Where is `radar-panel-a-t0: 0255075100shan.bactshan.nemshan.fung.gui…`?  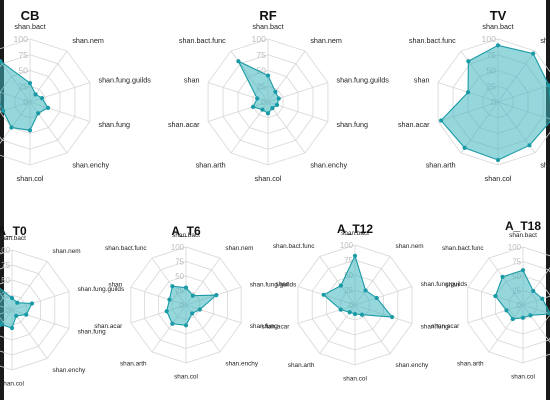
radar-panel-a-t0: 0255075100shan.bactshan.nemshan.fung.gui… is located at coordinates (62, 305).